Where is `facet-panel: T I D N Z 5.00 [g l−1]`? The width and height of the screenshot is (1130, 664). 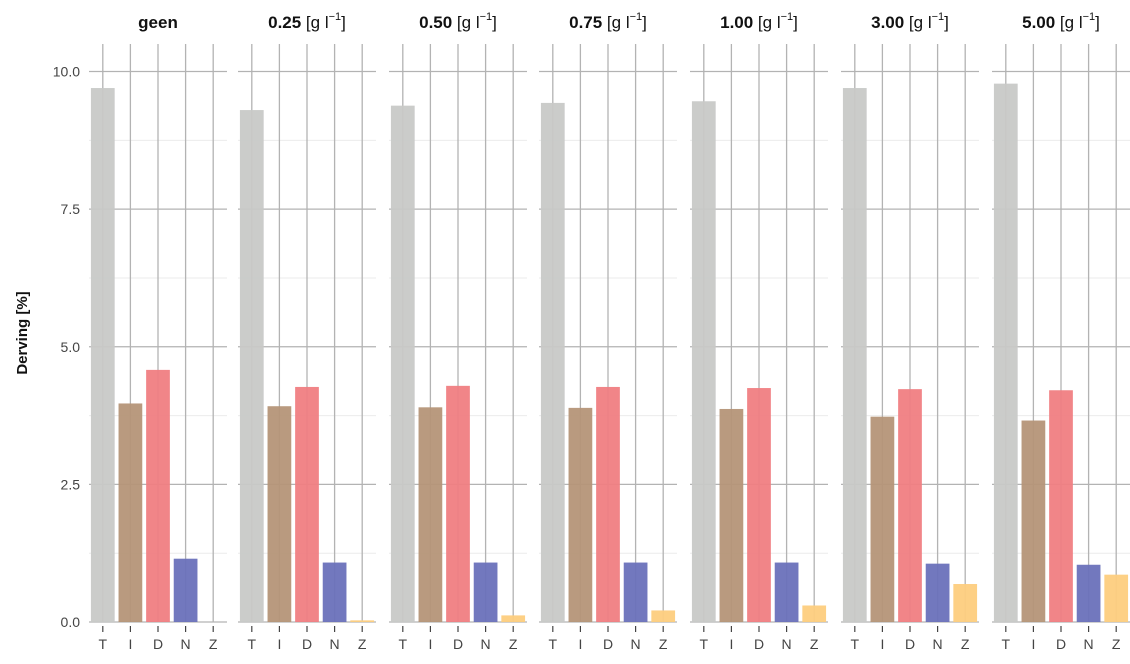 facet-panel: T I D N Z 5.00 [g l−1] is located at coordinates (1061, 331).